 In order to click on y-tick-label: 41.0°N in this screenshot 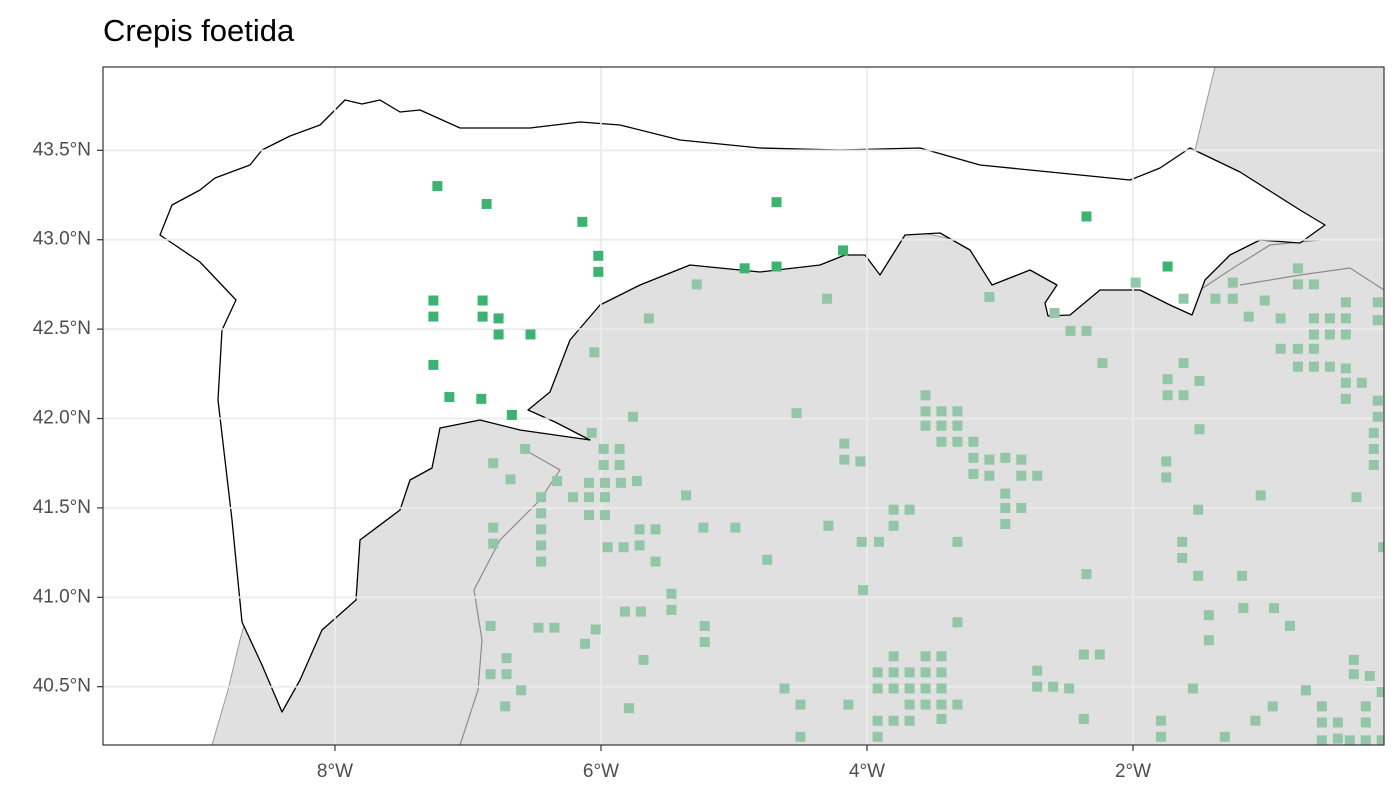, I will do `click(62, 596)`.